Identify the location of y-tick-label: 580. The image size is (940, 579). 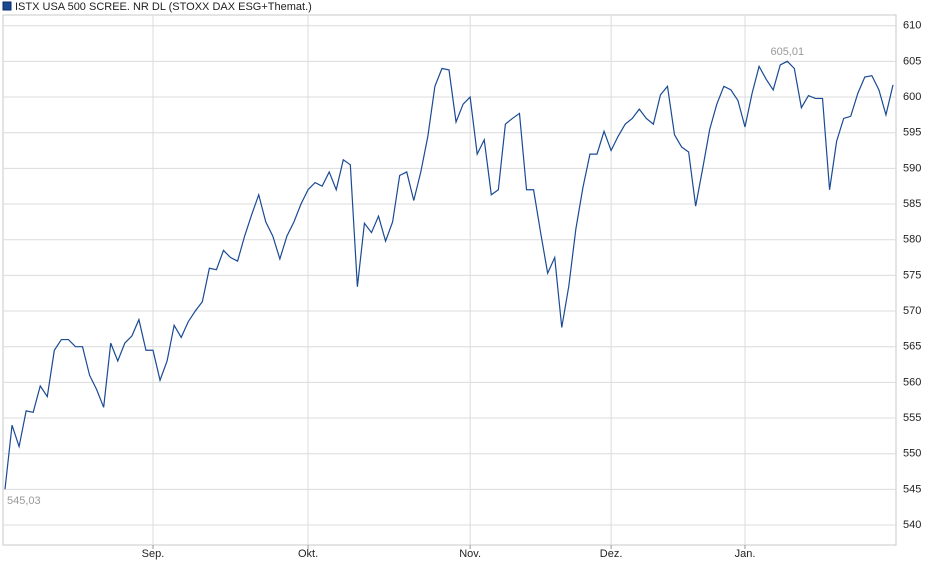
(912, 240).